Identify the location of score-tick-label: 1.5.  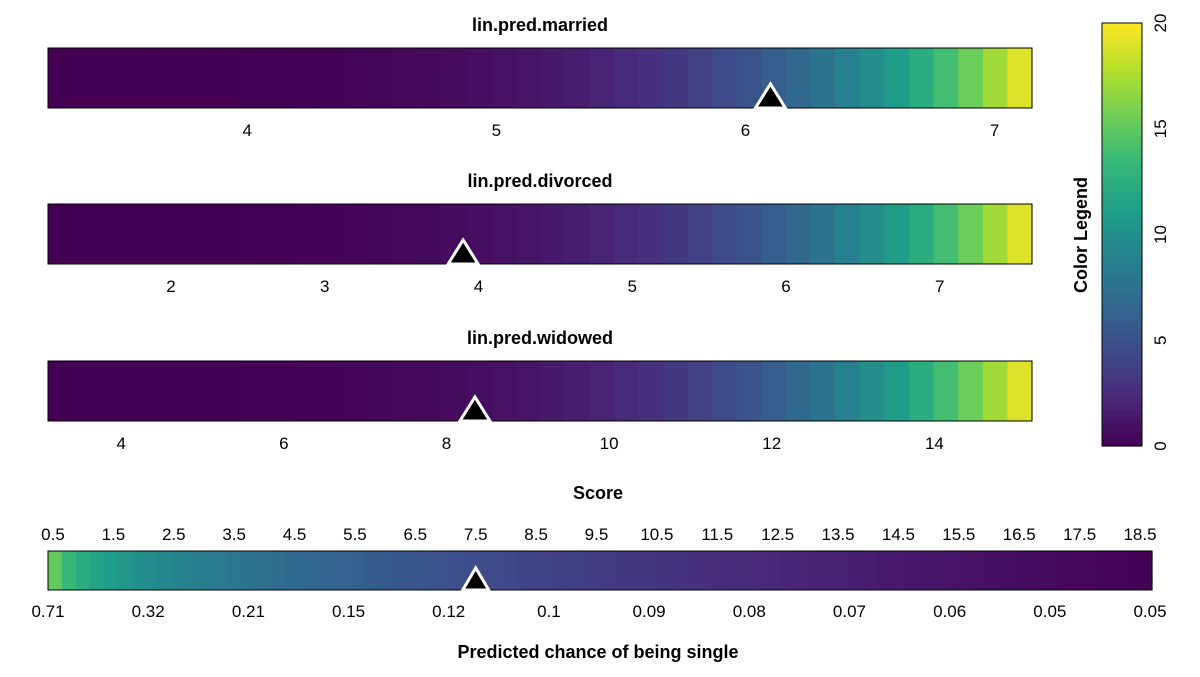
(114, 534).